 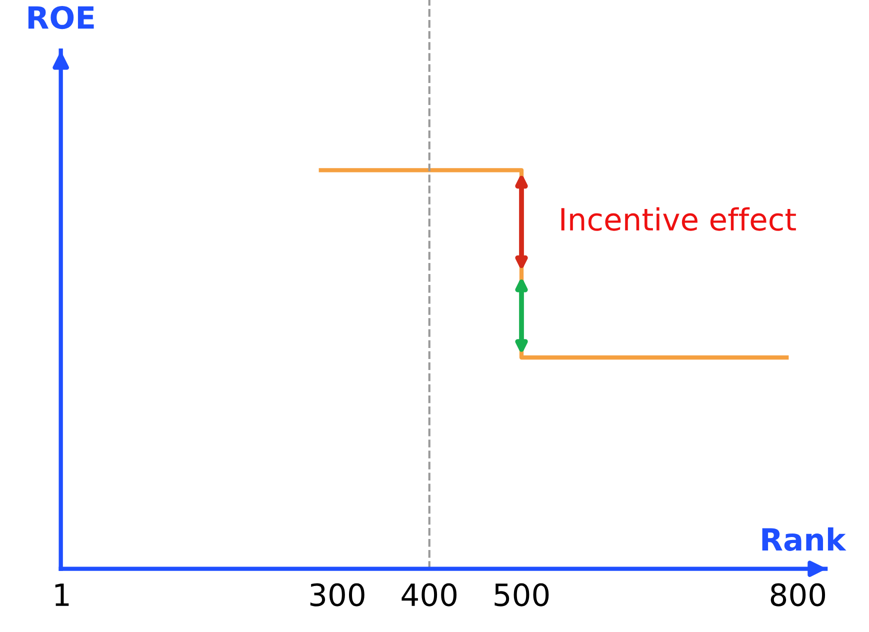 I want to click on y-axis-title: ROE, so click(x=61, y=18).